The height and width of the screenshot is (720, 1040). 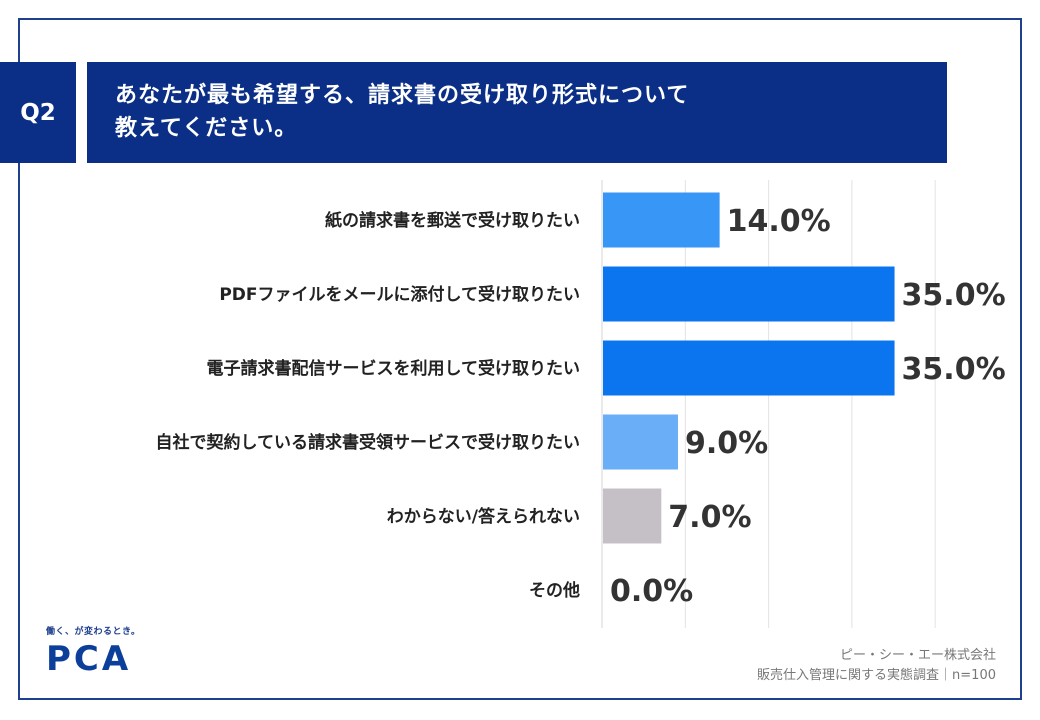 What do you see at coordinates (651, 591) in the screenshot?
I see `value-label: 0.0%` at bounding box center [651, 591].